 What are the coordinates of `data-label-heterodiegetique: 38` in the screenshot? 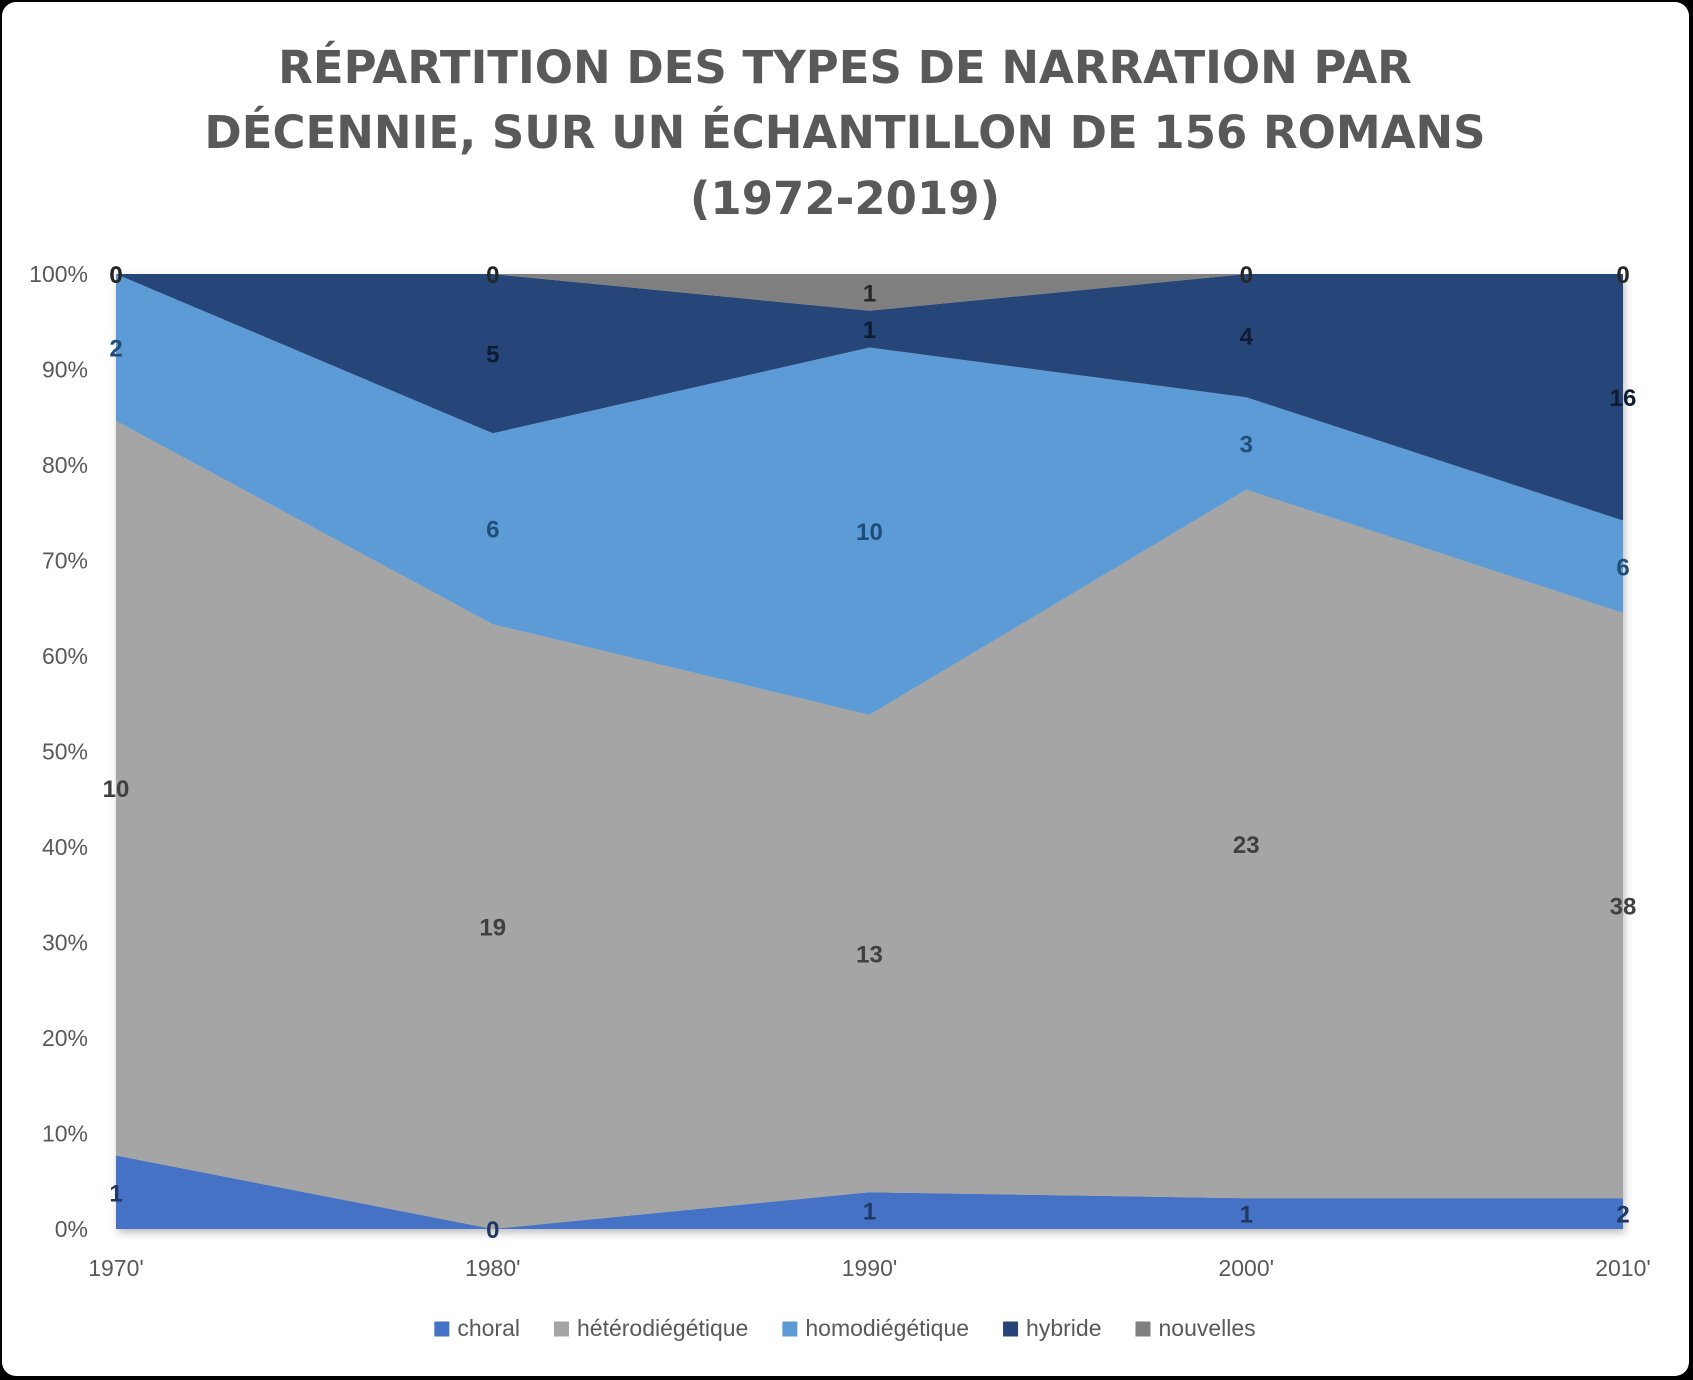 It's located at (1623, 907).